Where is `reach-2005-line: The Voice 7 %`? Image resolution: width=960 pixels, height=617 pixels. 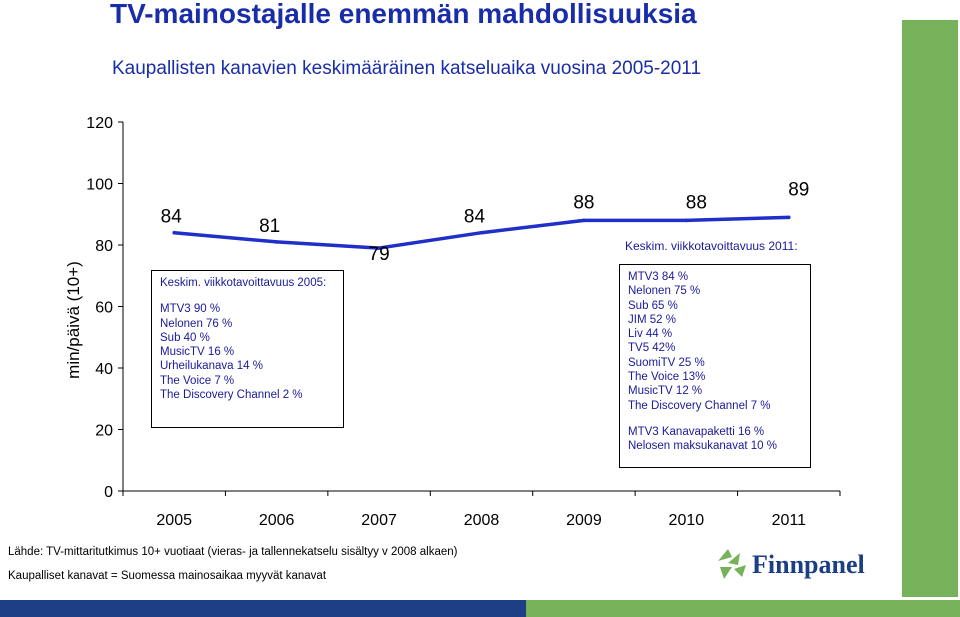
reach-2005-line: The Voice 7 % is located at coordinates (197, 380).